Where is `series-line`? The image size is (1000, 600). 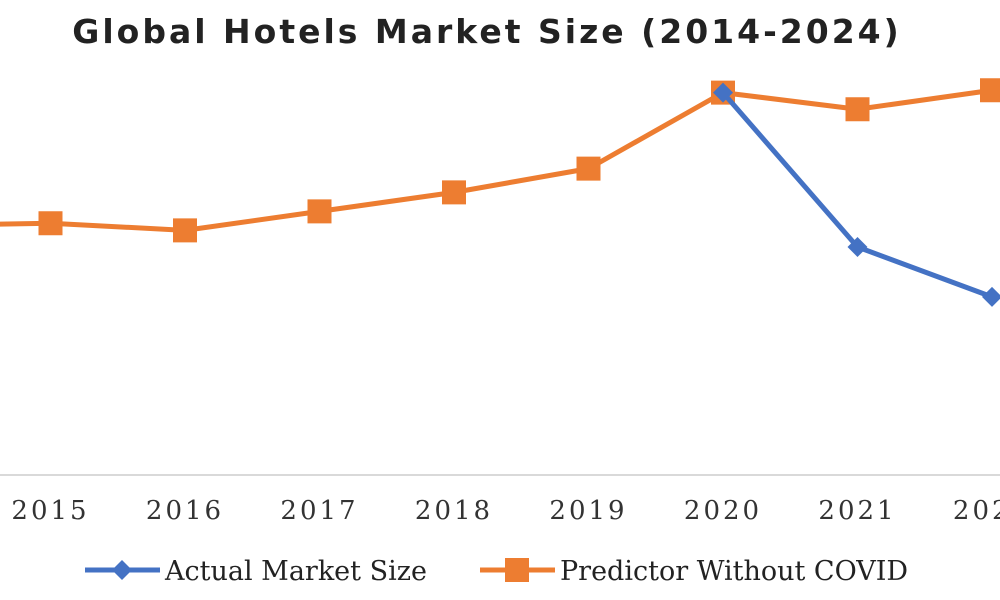
series-line is located at coordinates (857, 195).